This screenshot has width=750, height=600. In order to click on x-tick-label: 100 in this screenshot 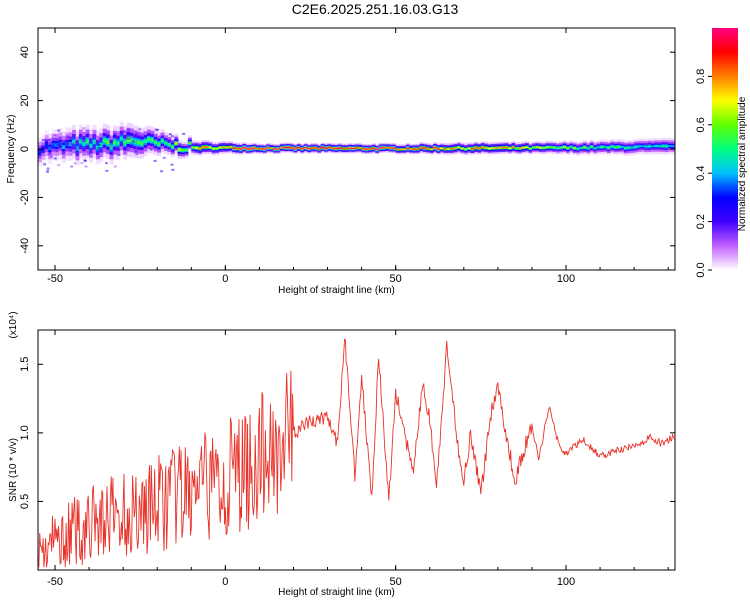, I will do `click(566, 582)`.